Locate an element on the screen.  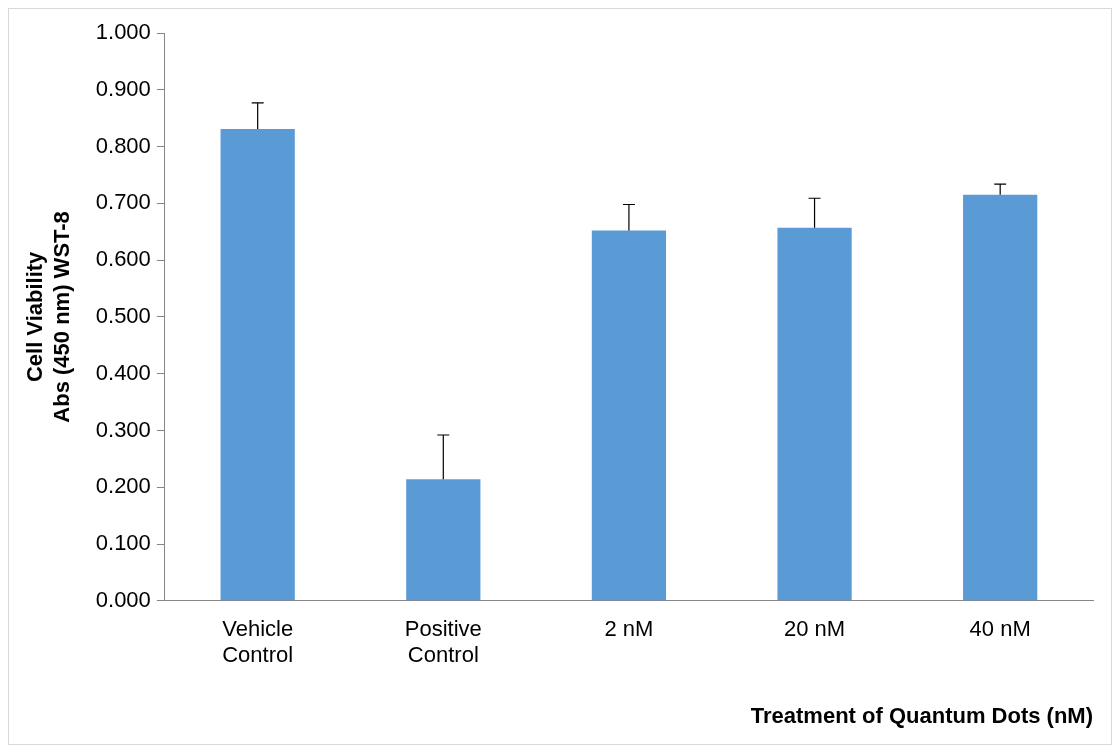
x-tick-label: 20 nM is located at coordinates (814, 629).